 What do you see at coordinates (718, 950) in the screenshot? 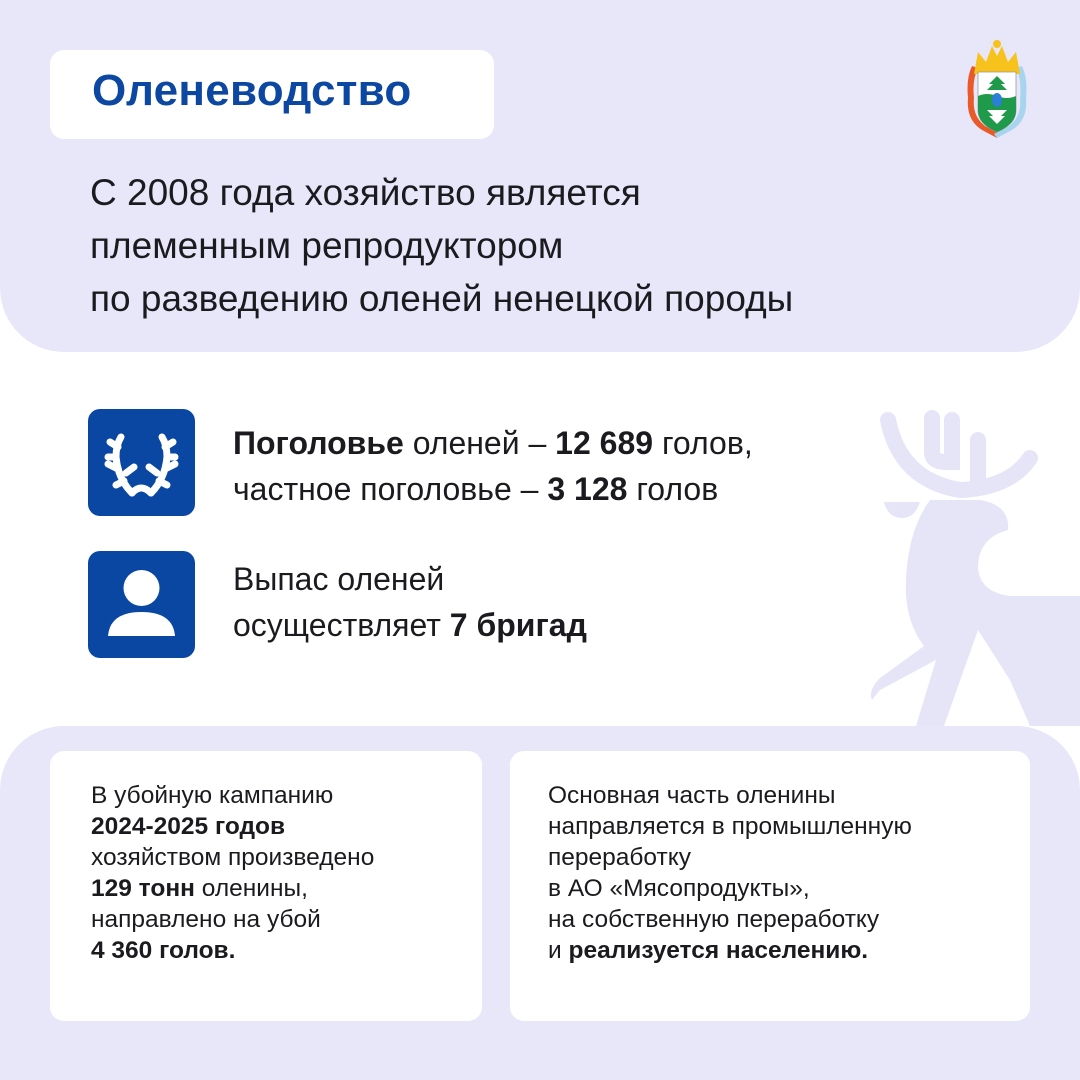
I see `card-line-bold: реализуется населению.` at bounding box center [718, 950].